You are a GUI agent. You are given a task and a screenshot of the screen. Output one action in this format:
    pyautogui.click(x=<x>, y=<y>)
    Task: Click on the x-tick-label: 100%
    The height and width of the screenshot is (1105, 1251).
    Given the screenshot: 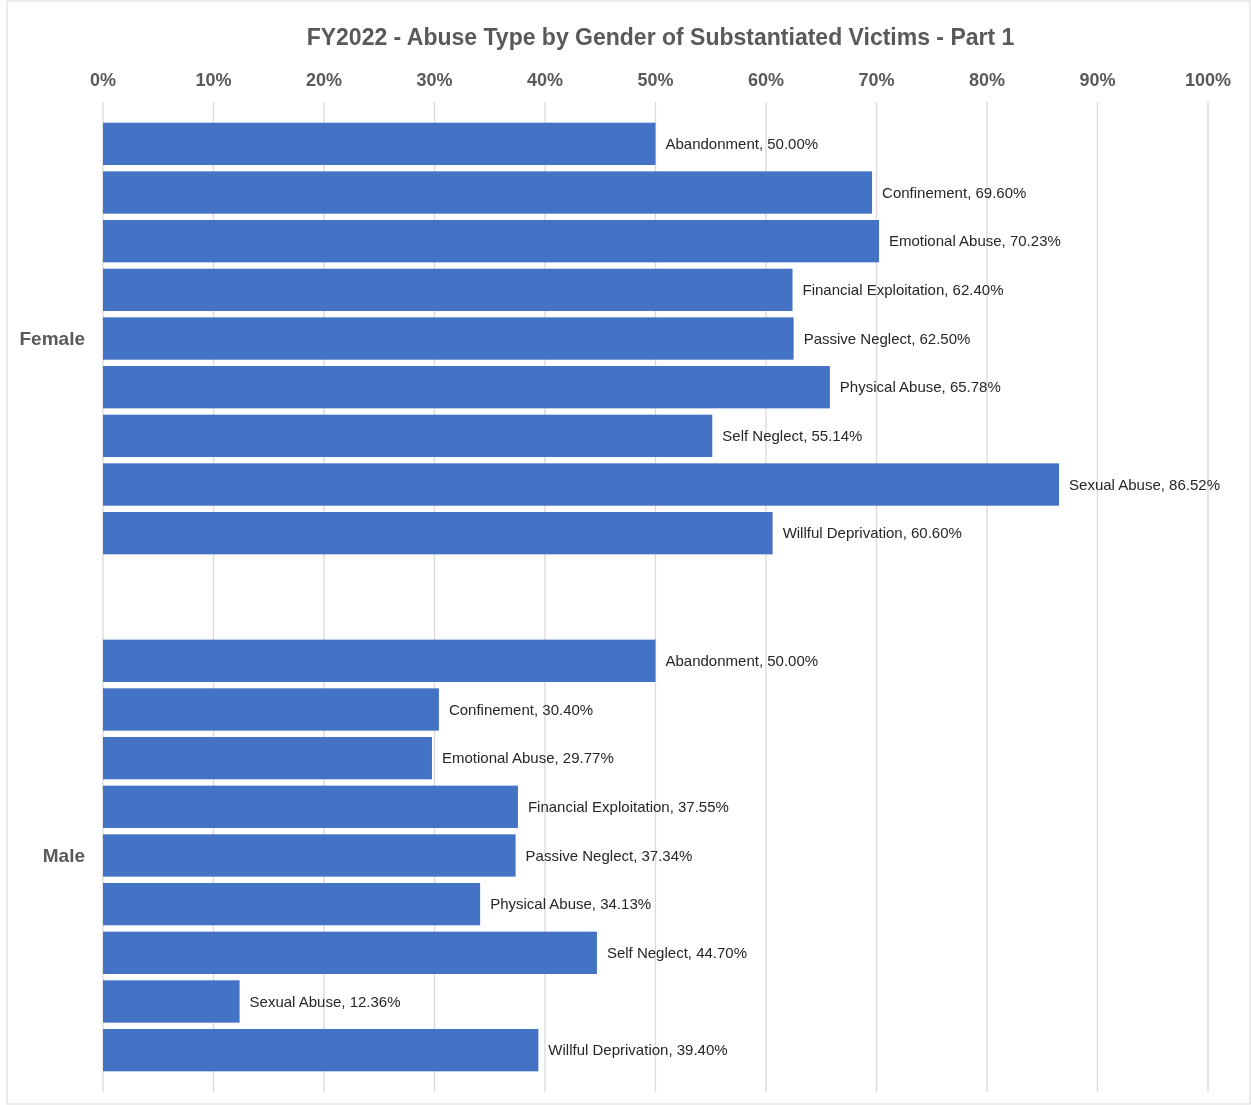 What is the action you would take?
    pyautogui.click(x=1208, y=80)
    